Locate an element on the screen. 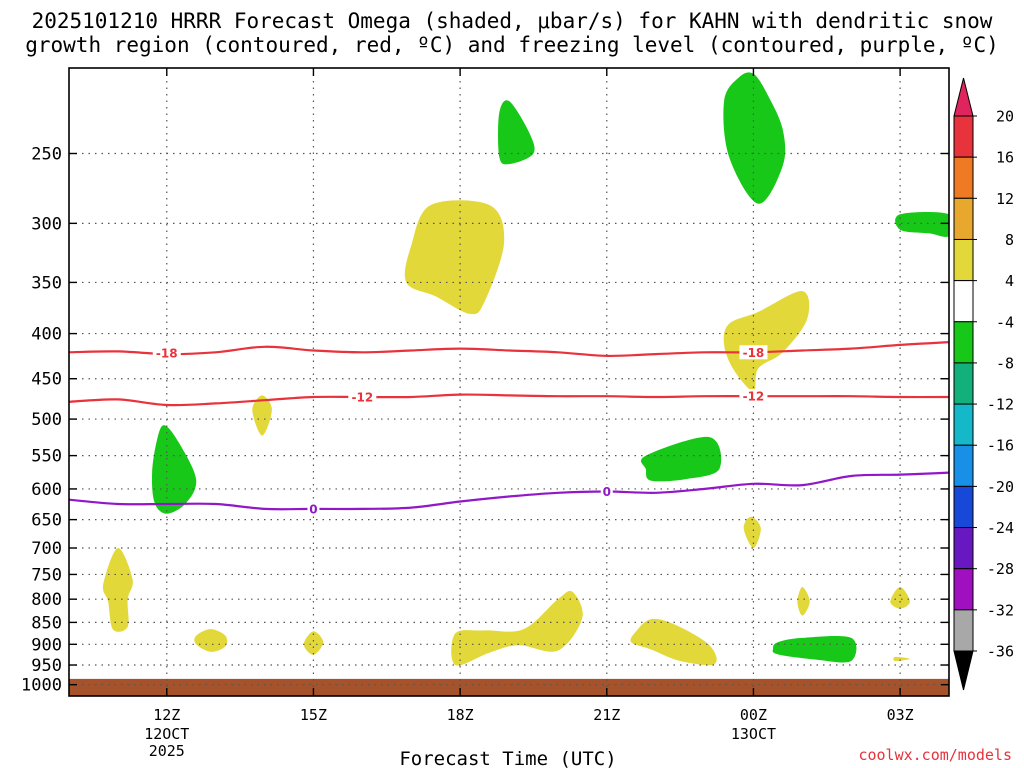 This screenshot has width=1024, height=768. y-tick-label-900: 900 is located at coordinates (46, 645).